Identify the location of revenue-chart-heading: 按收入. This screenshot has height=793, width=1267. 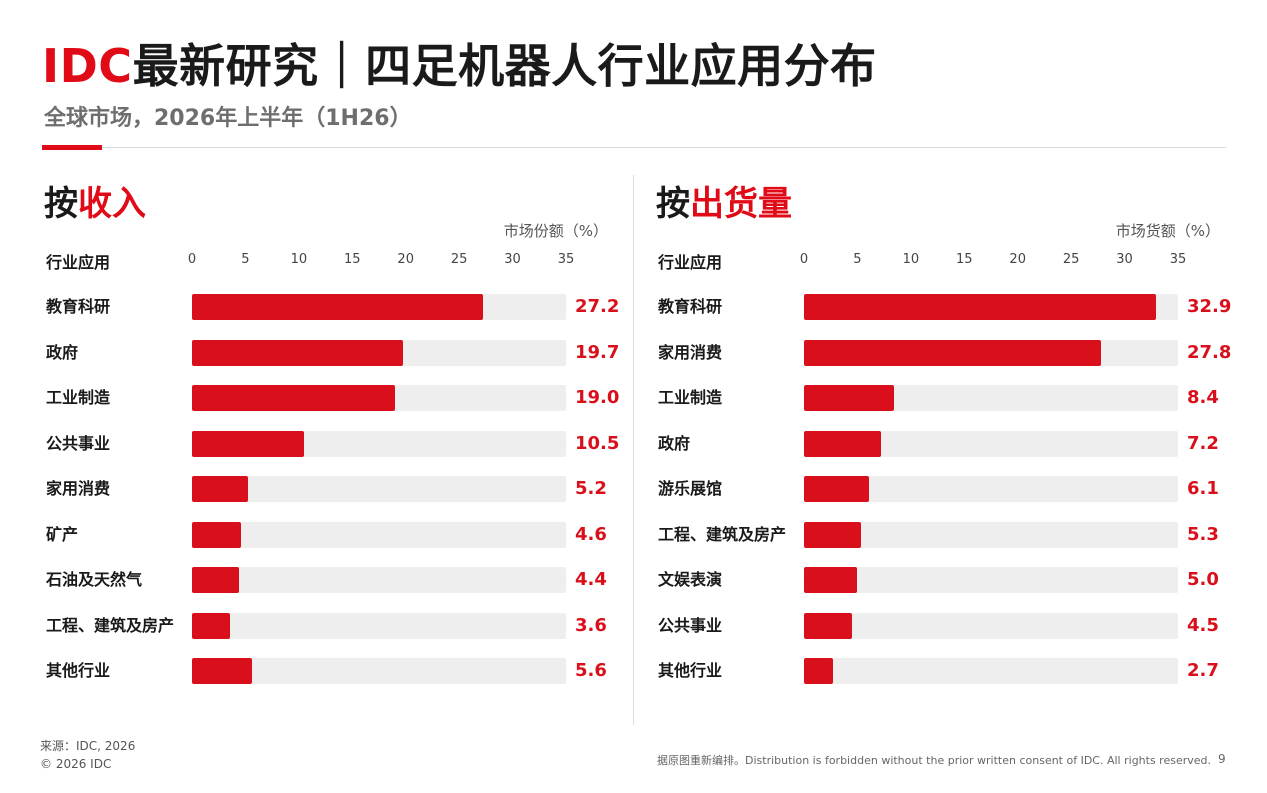
(95, 200).